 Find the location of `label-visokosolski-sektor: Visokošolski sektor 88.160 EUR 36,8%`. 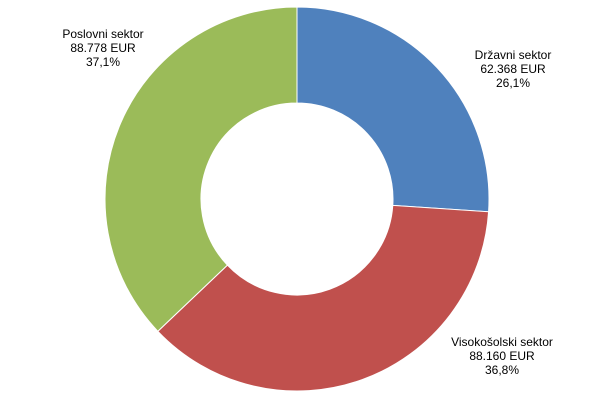

label-visokosolski-sektor: Visokošolski sektor 88.160 EUR 36,8% is located at coordinates (502, 356).